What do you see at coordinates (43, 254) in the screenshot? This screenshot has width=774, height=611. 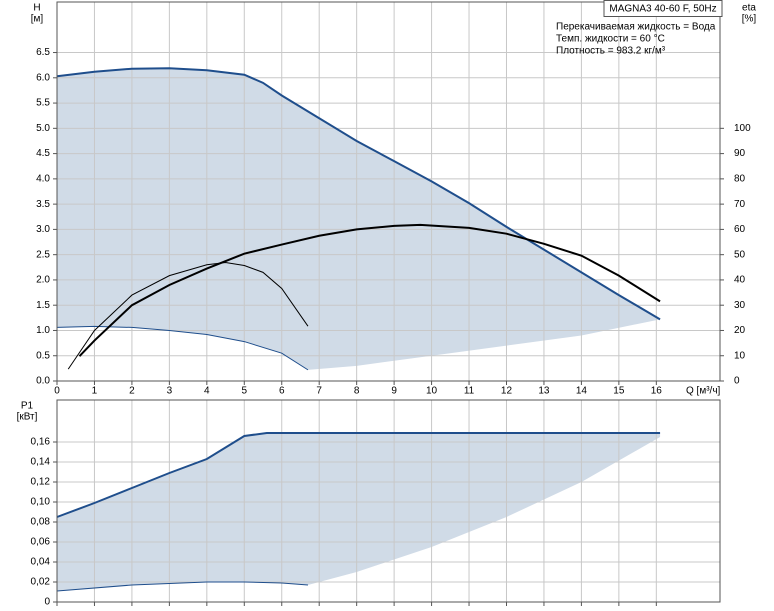 I see `y-tick-label: 2.5` at bounding box center [43, 254].